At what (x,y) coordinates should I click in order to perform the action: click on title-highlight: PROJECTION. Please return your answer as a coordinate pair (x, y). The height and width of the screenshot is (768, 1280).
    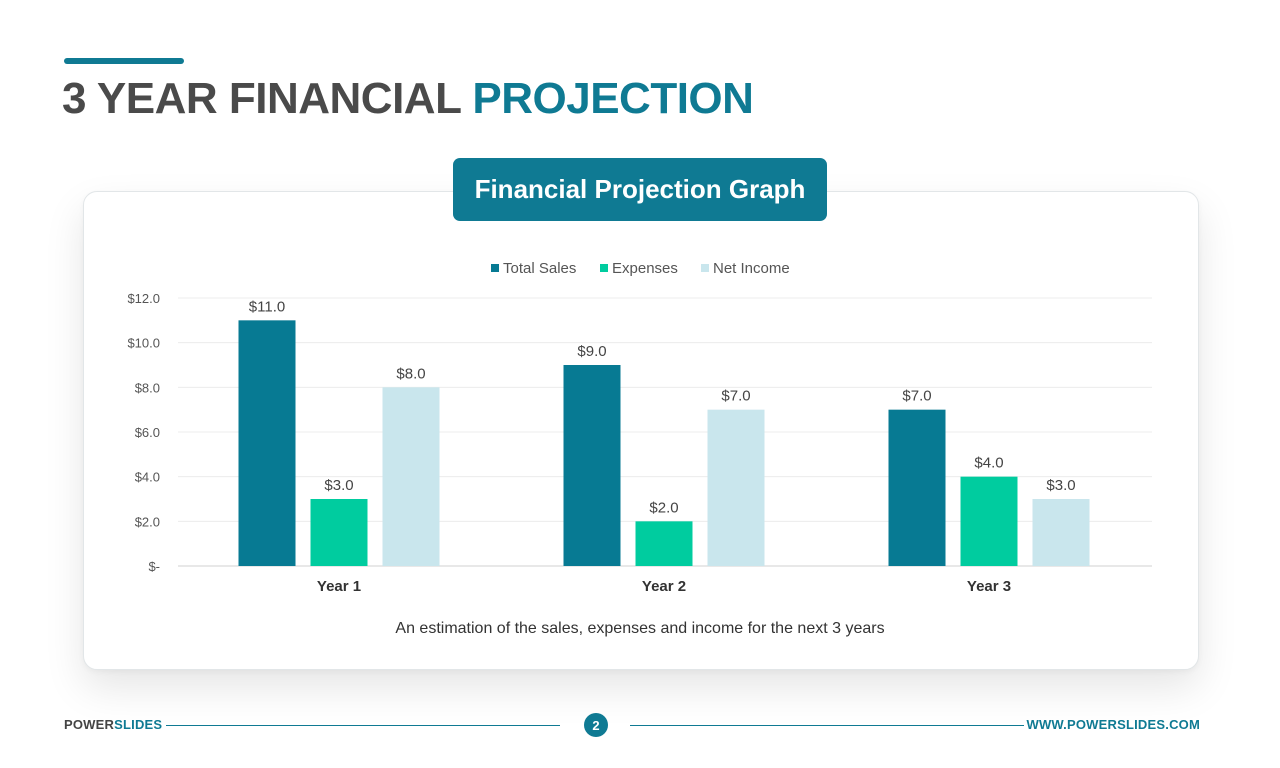
    Looking at the image, I should click on (613, 98).